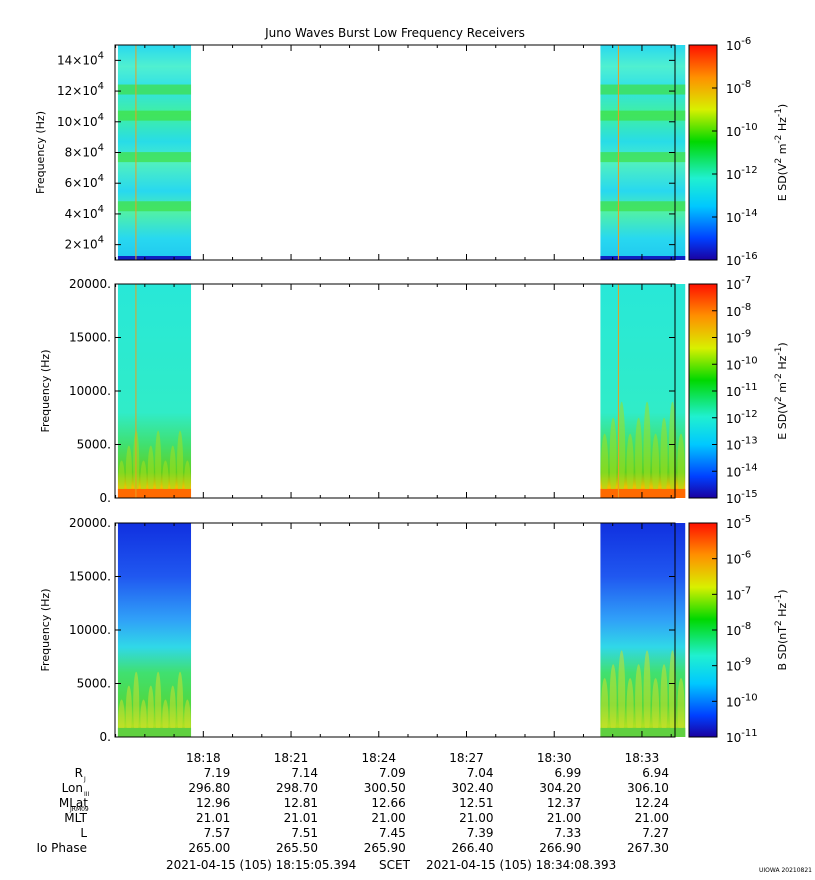 This screenshot has height=880, width=815. Describe the element at coordinates (642, 758) in the screenshot. I see `x-tick-label: 18:33` at that location.